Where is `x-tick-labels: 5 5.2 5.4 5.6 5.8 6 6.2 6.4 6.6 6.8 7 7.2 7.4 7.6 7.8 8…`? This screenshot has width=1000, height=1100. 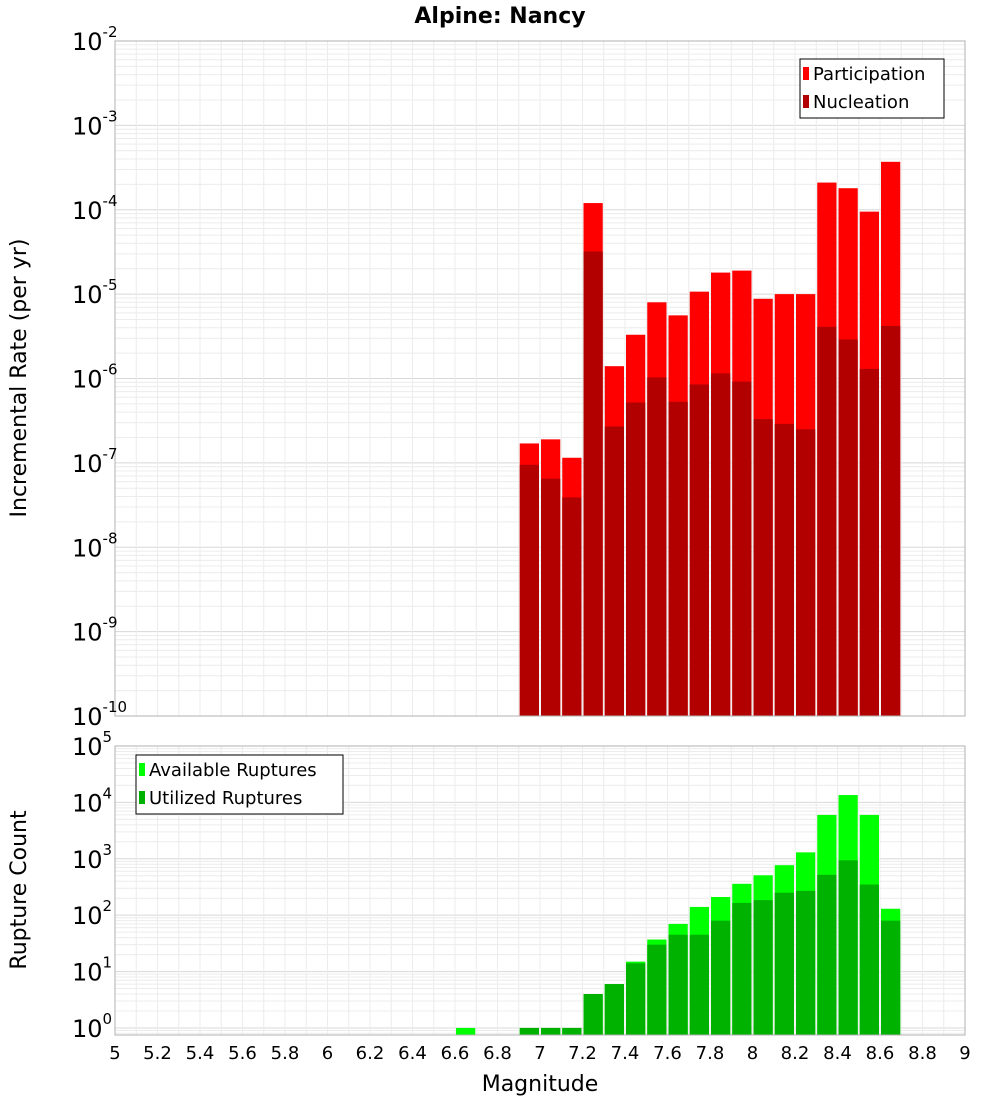 x-tick-labels: 5 5.2 5.4 5.6 5.8 6 6.2 6.4 6.6 6.8 7 7.2 7.4 7.6 7.8 8… is located at coordinates (539, 1053).